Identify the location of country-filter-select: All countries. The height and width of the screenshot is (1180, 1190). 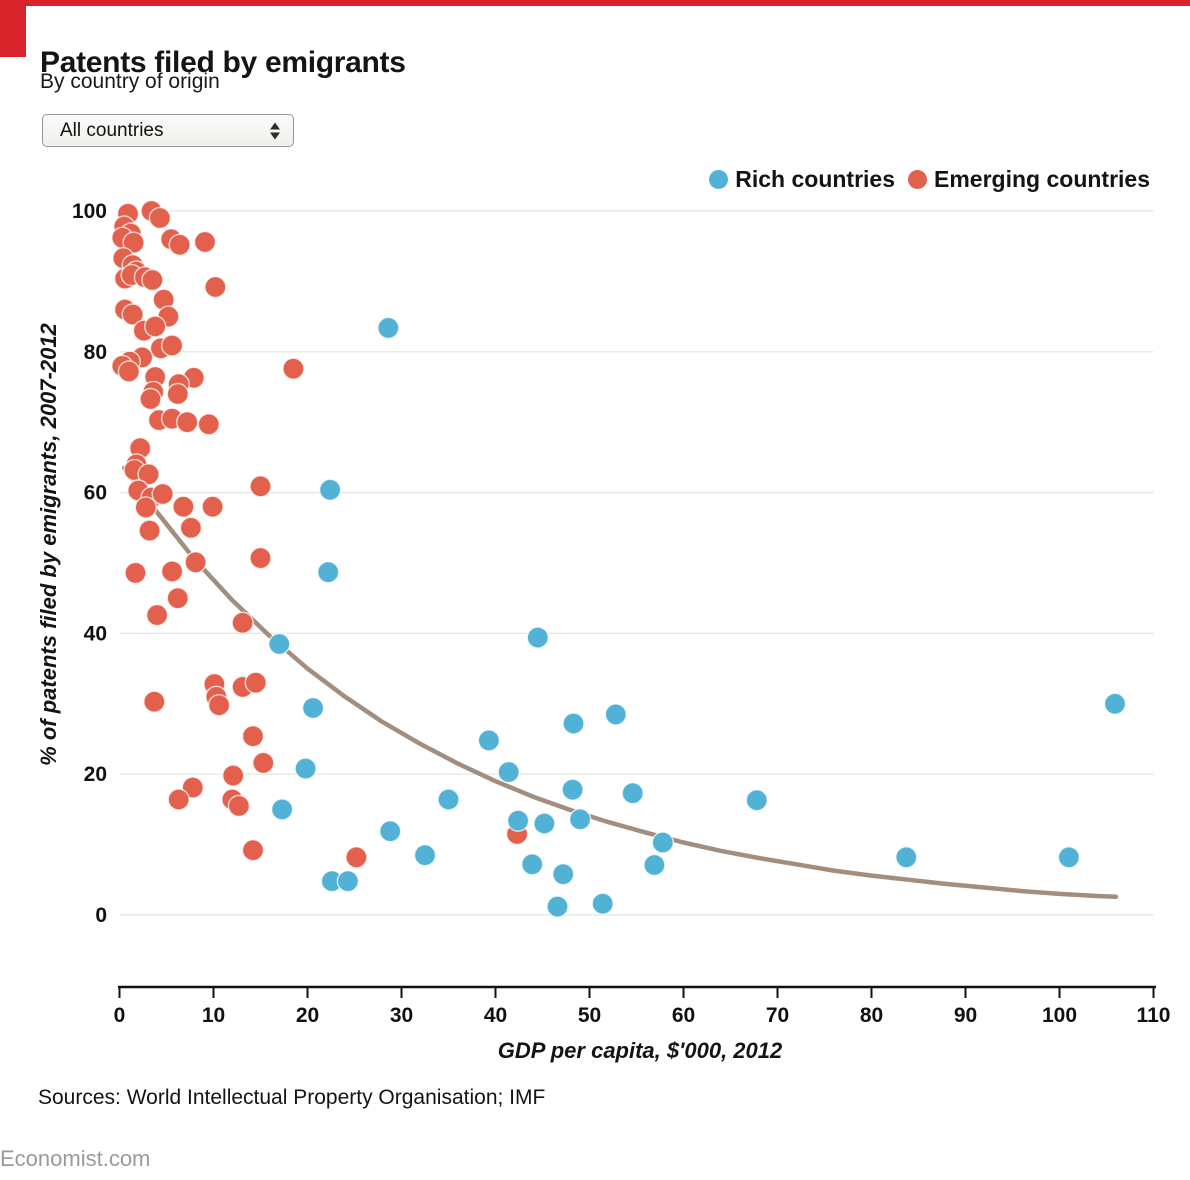
(168, 130).